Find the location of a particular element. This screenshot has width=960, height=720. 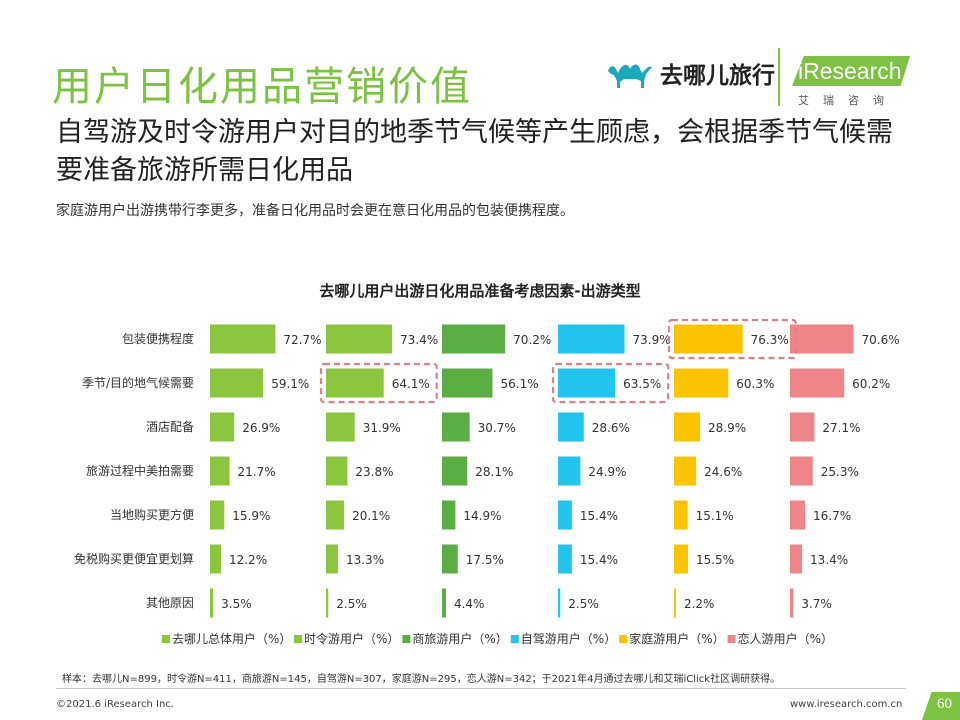

data-label: 28.9% is located at coordinates (727, 428).